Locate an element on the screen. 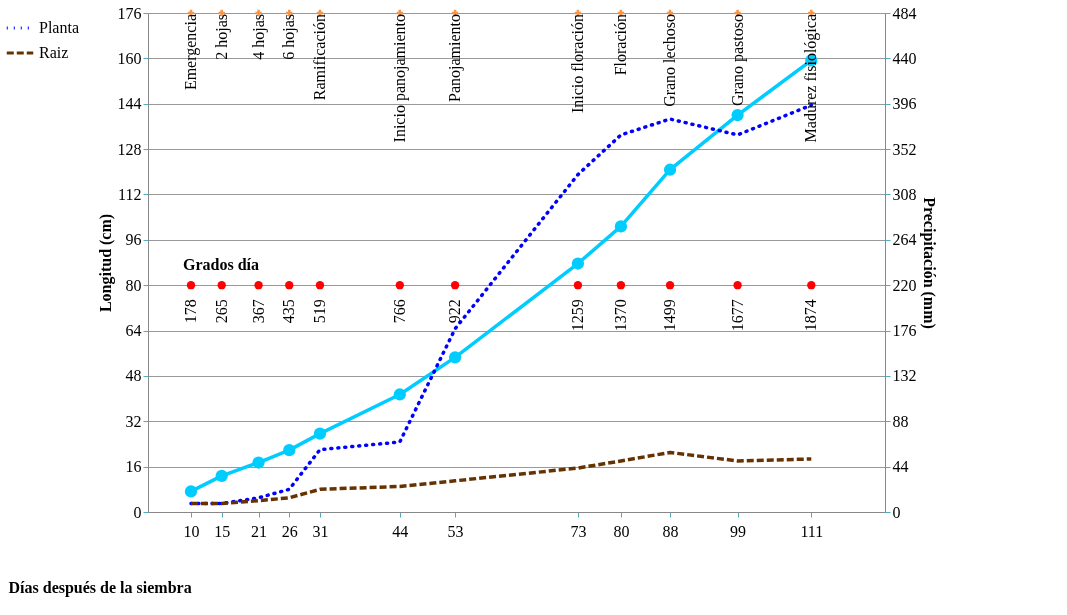 The image size is (1067, 615). x-tick-label: 26 is located at coordinates (289, 531).